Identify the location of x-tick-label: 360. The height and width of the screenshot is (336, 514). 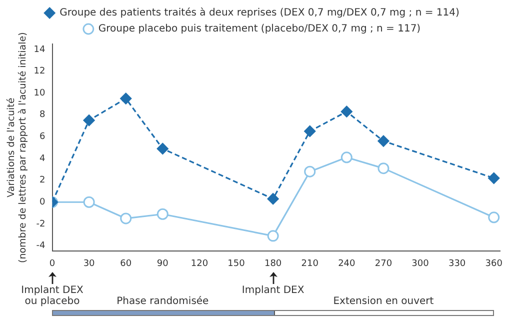
(494, 263).